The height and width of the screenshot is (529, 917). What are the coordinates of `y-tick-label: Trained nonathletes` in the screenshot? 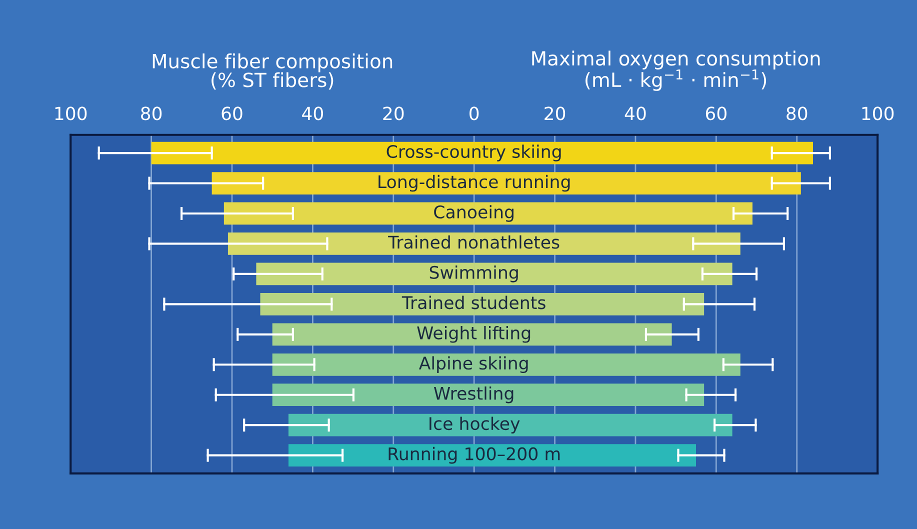 It's located at (474, 242).